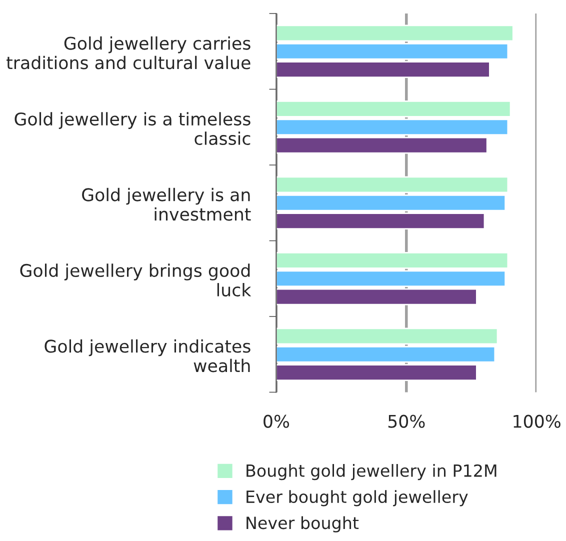  I want to click on legend-label: Never bought, so click(302, 524).